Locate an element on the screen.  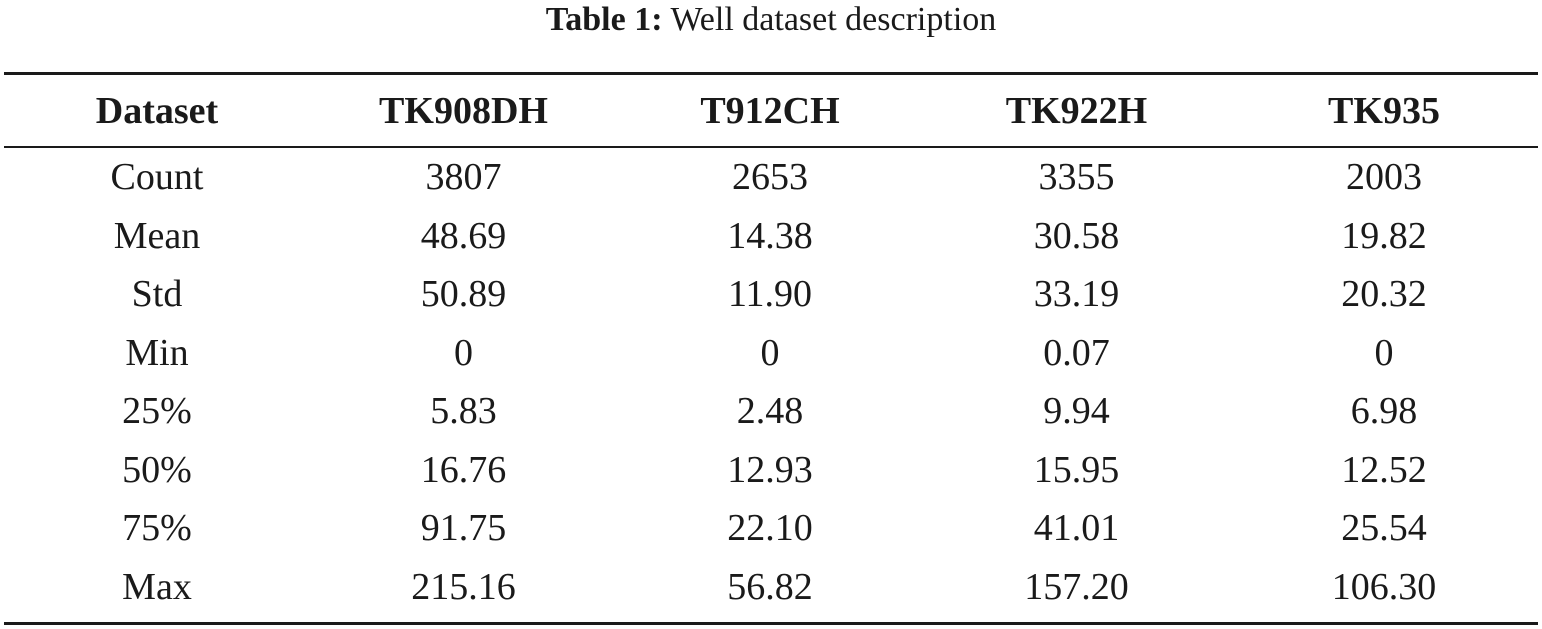
table-cell: 12.93 is located at coordinates (770, 469).